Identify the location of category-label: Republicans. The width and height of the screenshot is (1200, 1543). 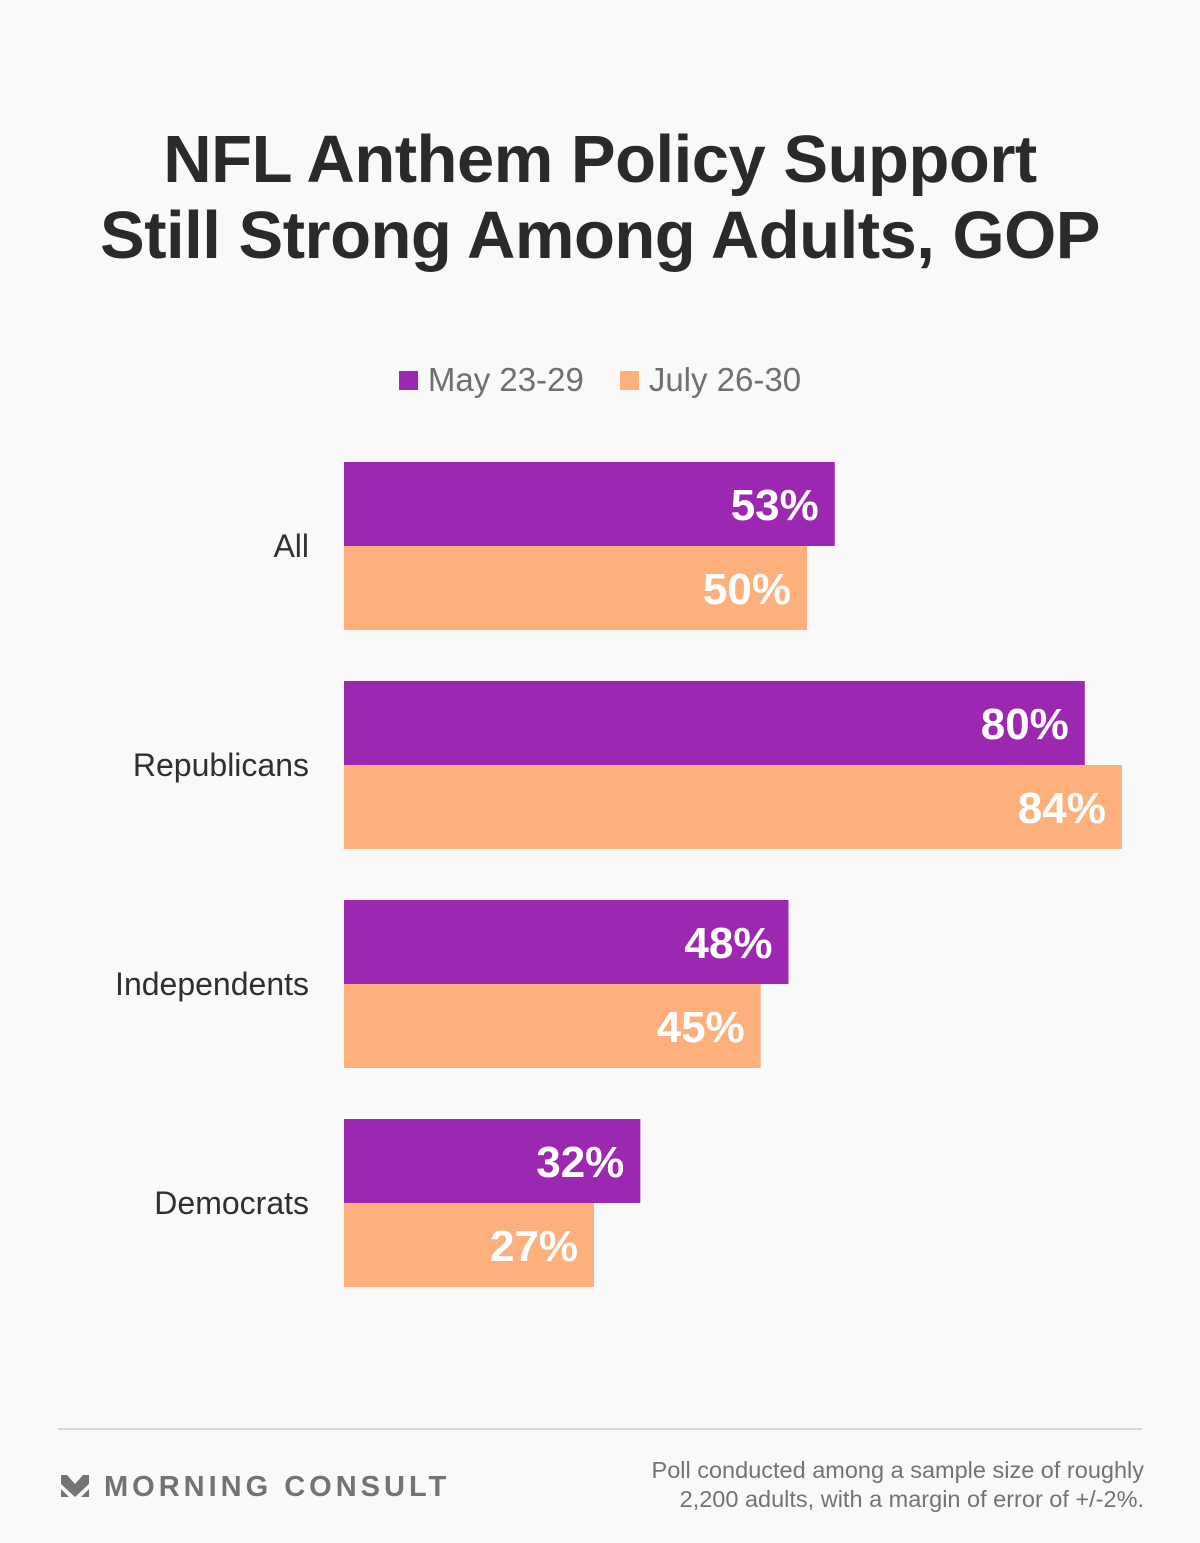
(221, 765).